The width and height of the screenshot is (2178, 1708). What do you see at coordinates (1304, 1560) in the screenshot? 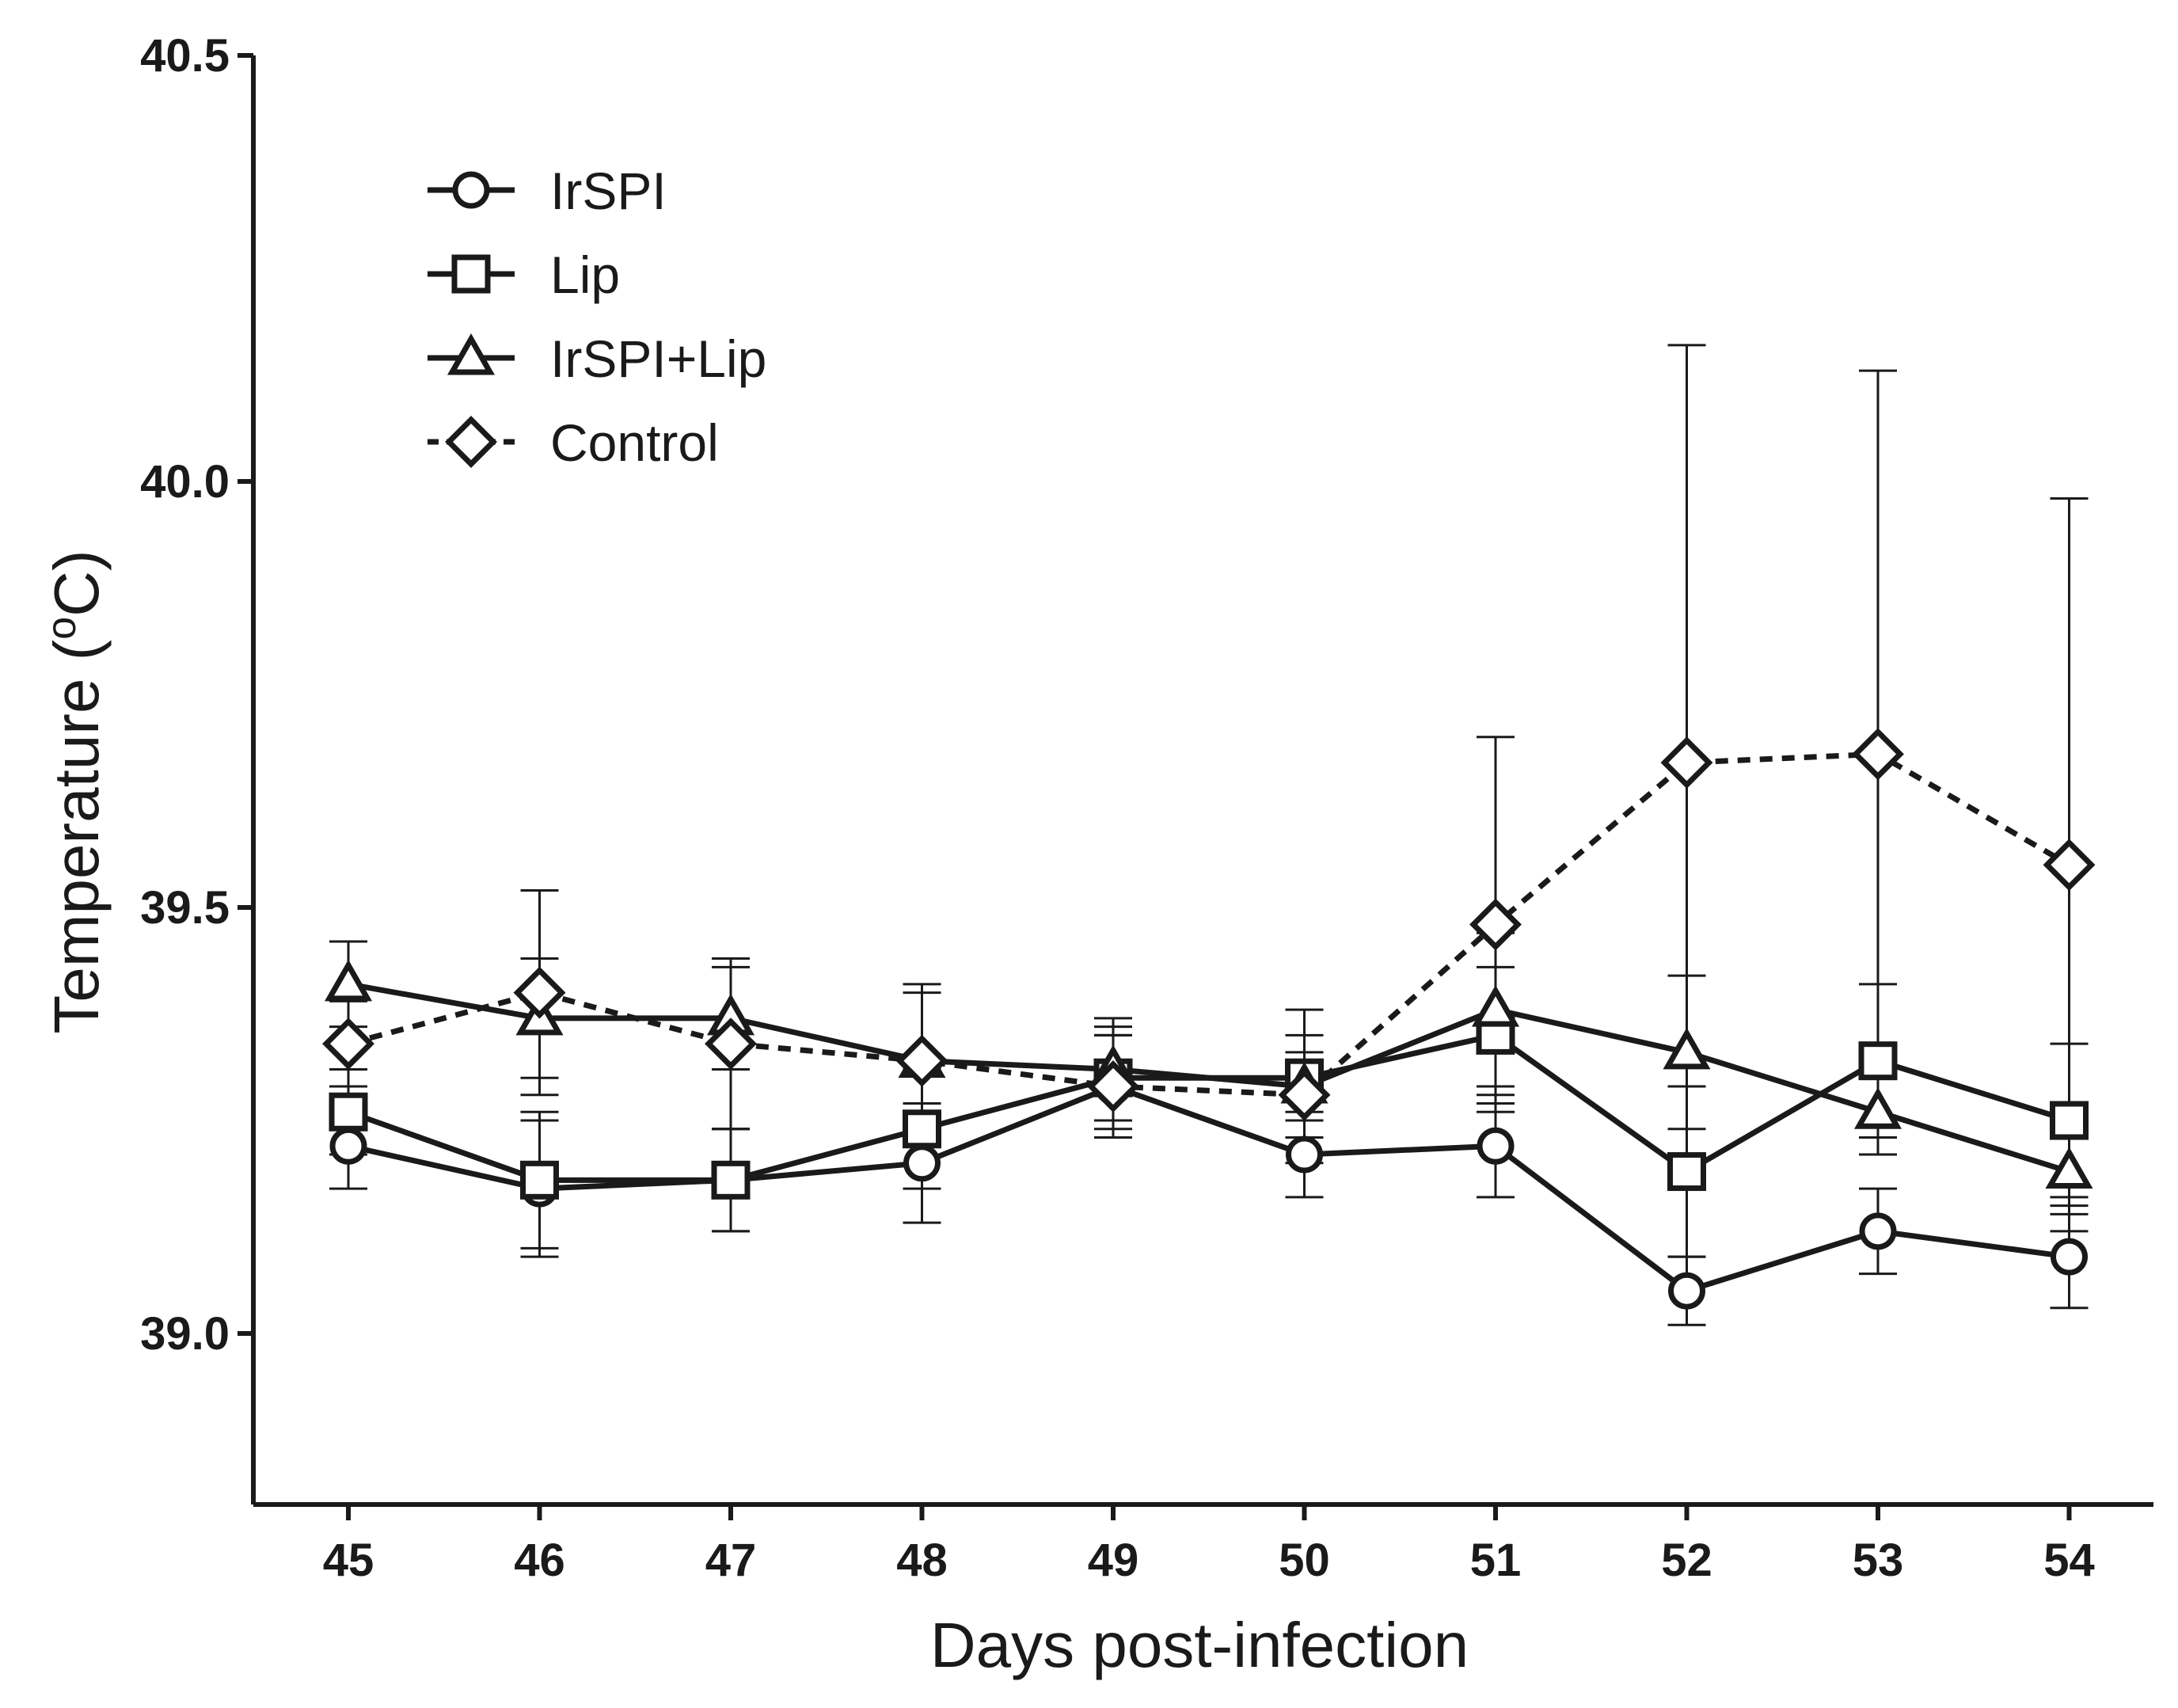
I see `x-tick-label: 50` at bounding box center [1304, 1560].